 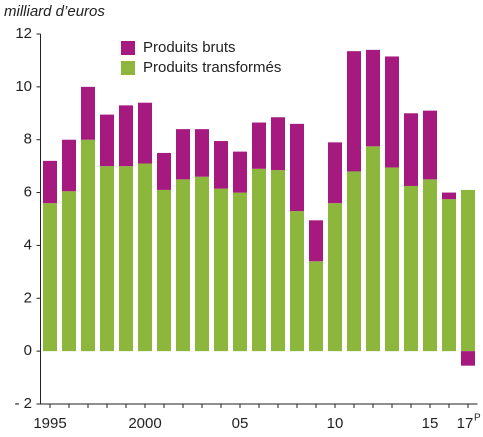 What do you see at coordinates (28, 192) in the screenshot?
I see `y-tick-label: 6` at bounding box center [28, 192].